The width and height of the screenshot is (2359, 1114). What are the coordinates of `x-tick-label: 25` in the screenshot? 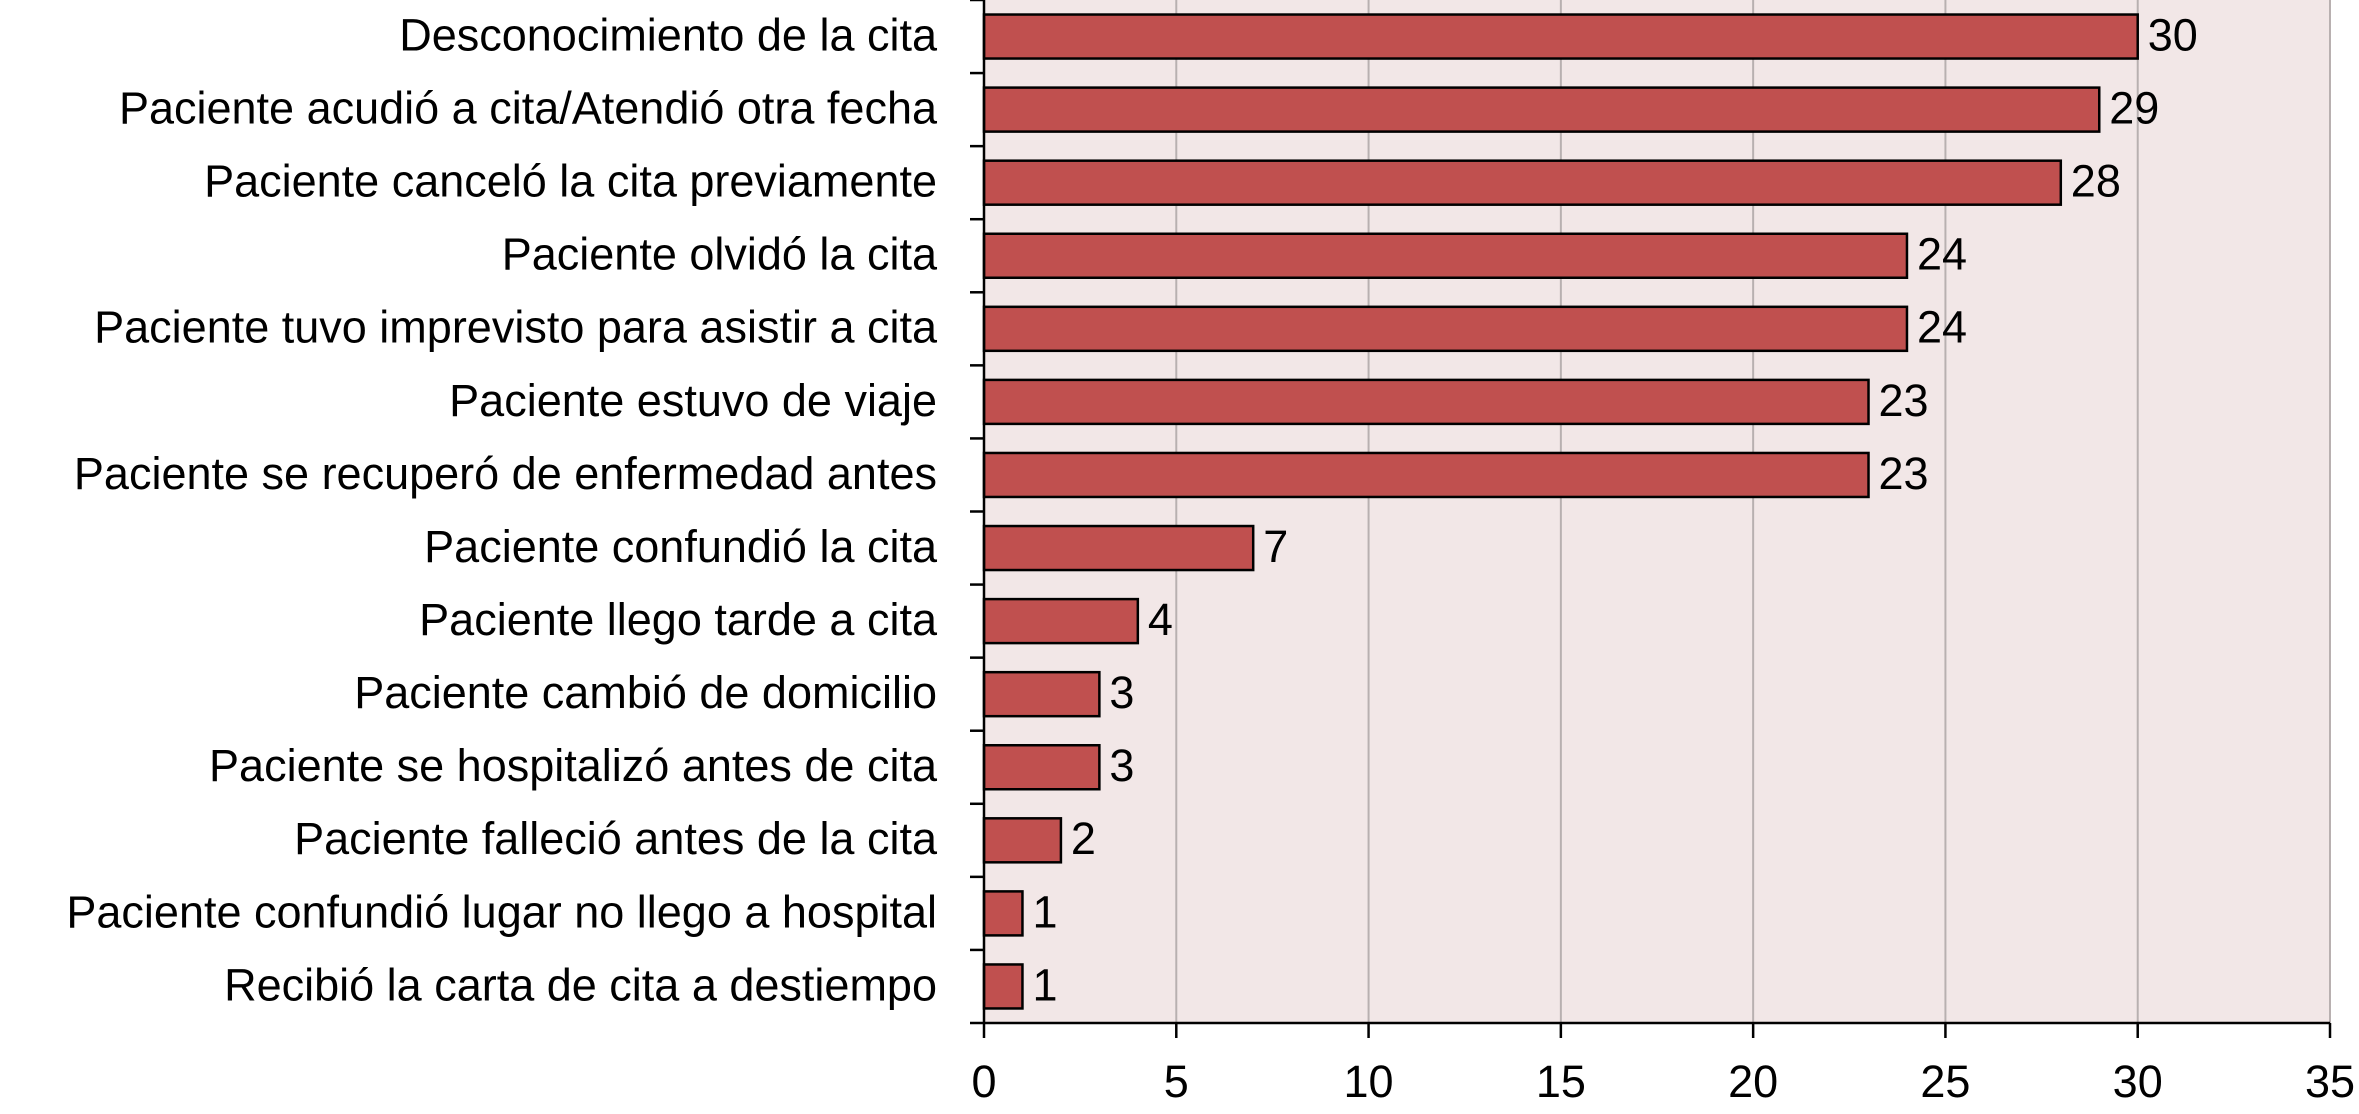 It's located at (1945, 1081).